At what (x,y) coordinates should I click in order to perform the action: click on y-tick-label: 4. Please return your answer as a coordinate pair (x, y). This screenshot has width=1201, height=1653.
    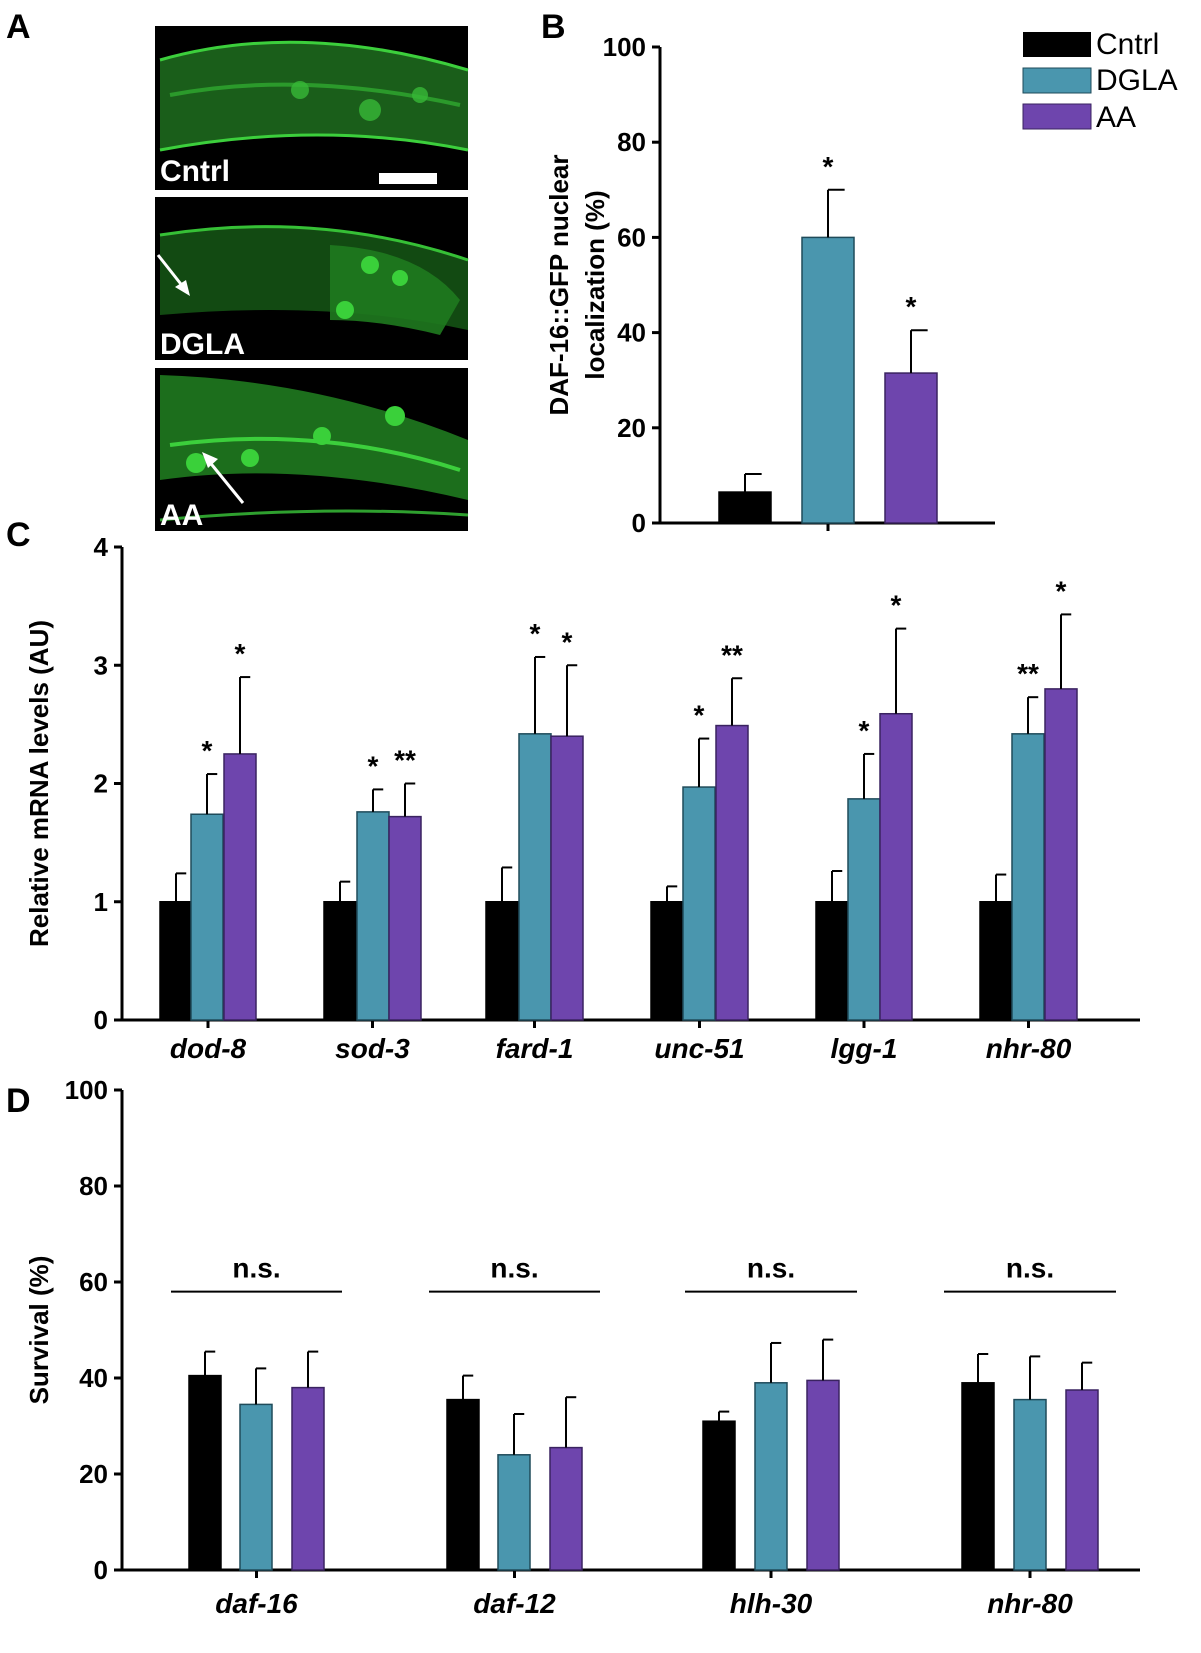
    Looking at the image, I should click on (101, 547).